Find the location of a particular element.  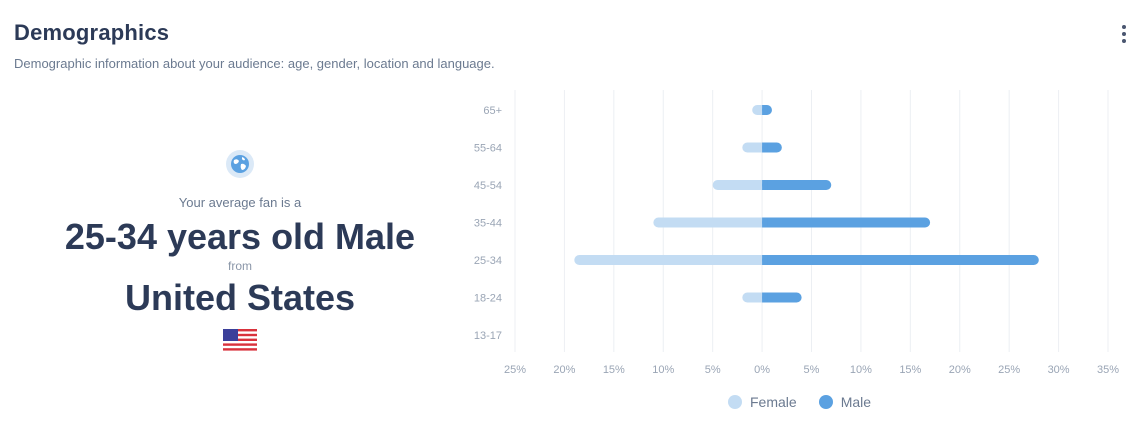

chart-legend: Female Male is located at coordinates (799, 402).